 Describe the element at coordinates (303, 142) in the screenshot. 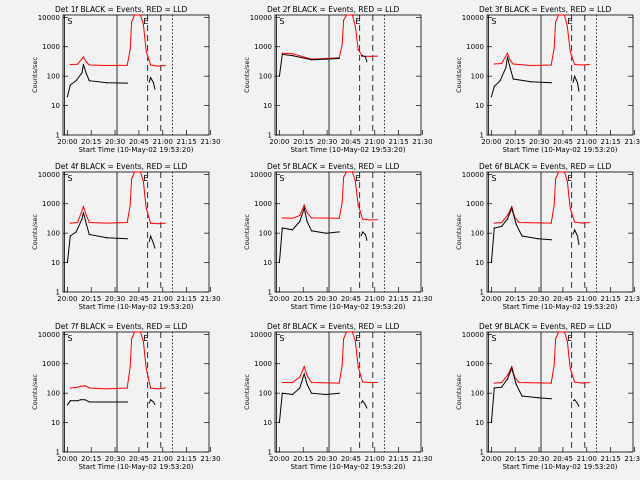

I see `x-tick-label: 20:15` at that location.